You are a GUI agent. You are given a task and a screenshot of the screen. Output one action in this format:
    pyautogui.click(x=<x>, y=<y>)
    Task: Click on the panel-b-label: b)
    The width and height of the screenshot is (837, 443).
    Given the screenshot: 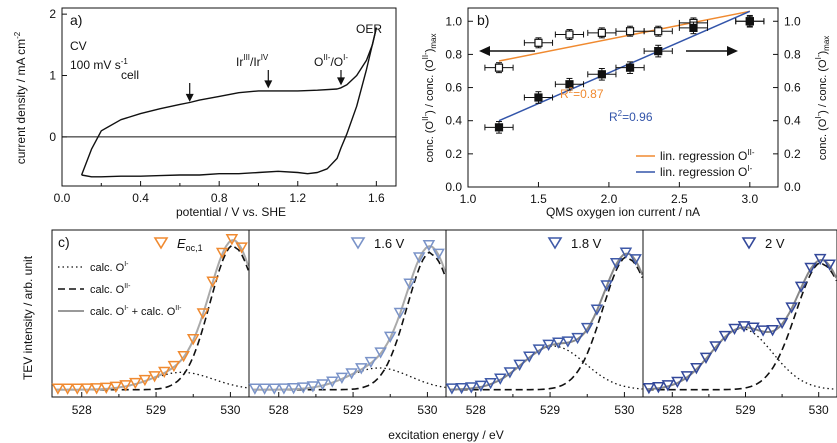 What is the action you would take?
    pyautogui.click(x=483, y=20)
    